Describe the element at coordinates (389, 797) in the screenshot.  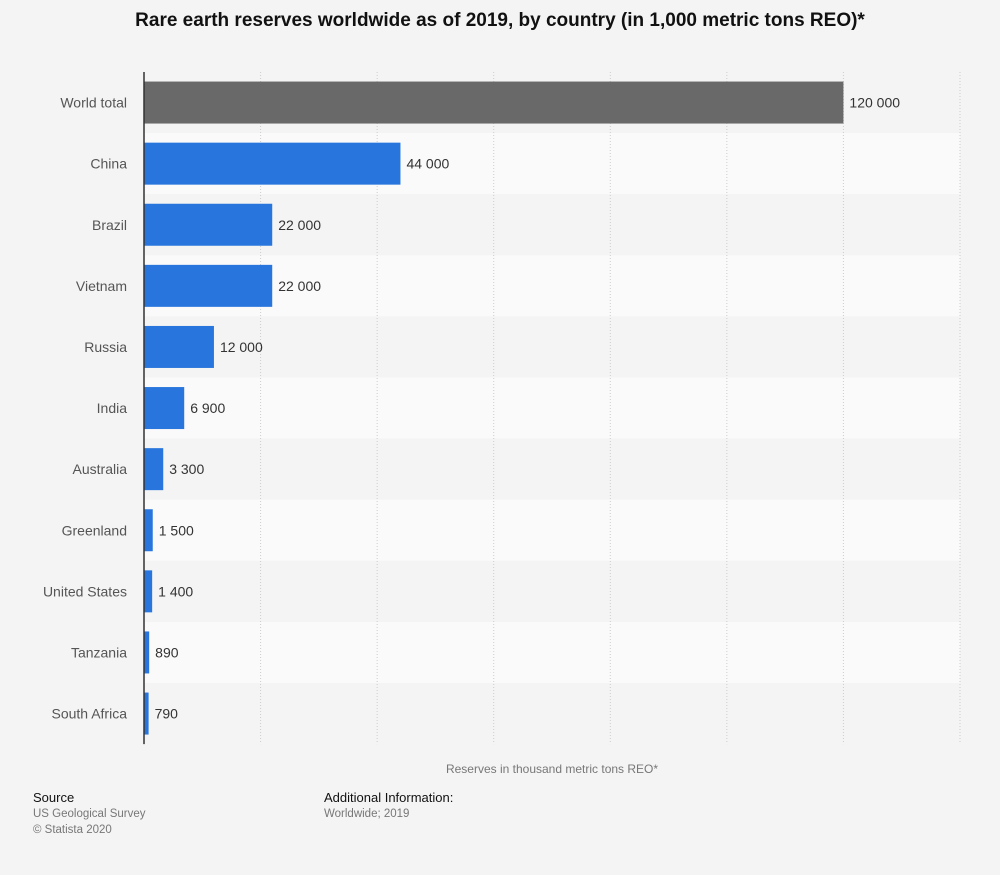
I see `additional-info-heading: Additional Information:` at that location.